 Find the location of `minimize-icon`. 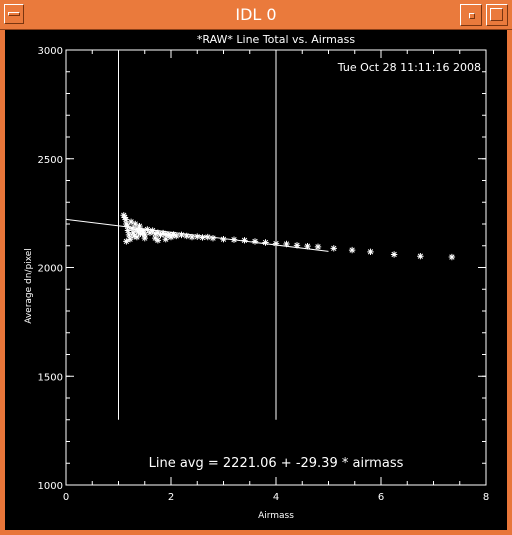

minimize-icon is located at coordinates (471, 15).